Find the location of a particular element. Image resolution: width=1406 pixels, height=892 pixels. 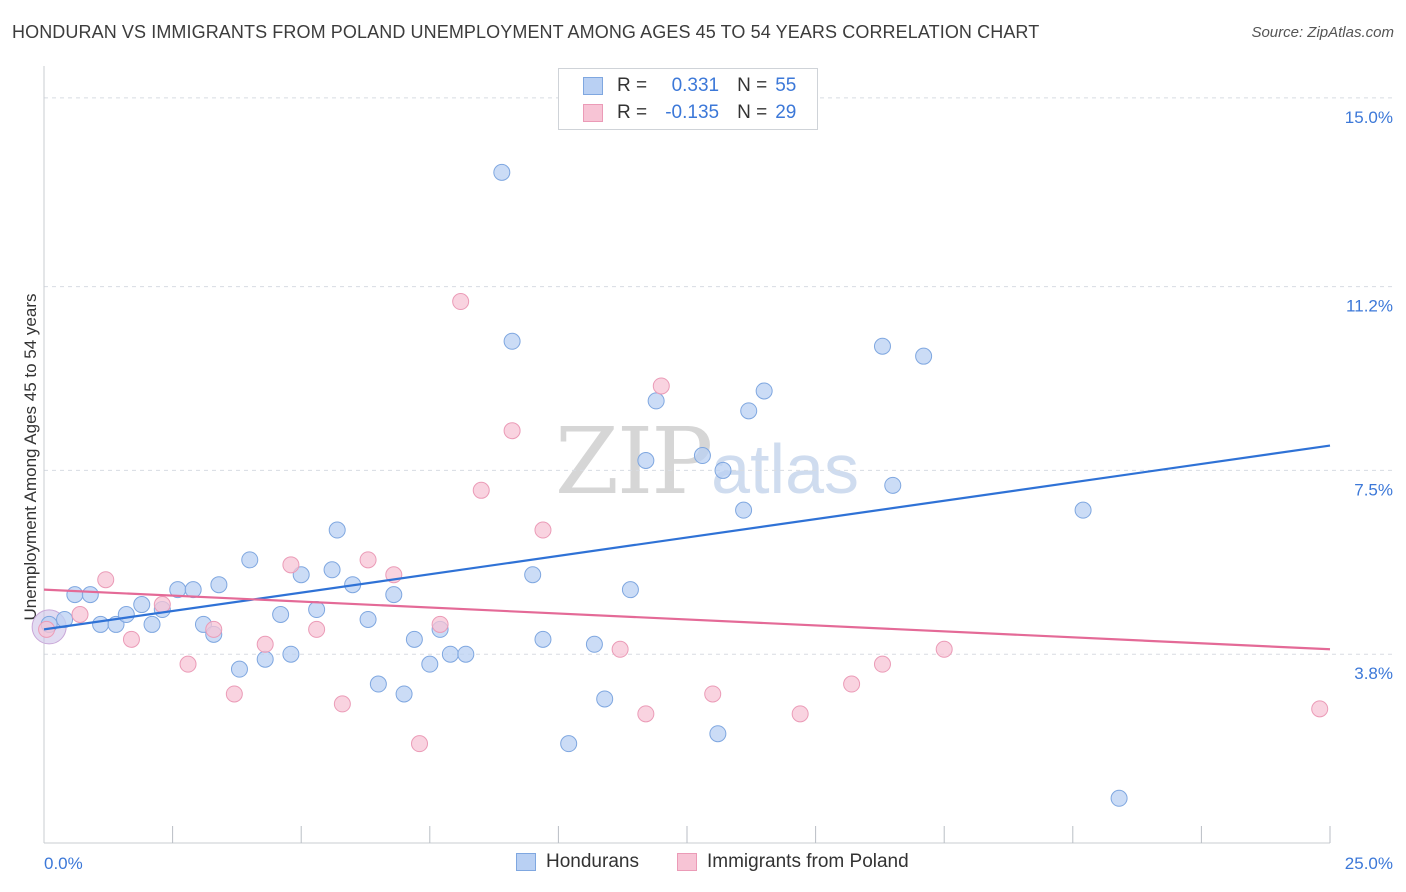

legend-item-hondurans: Hondurans is located at coordinates (577, 862).